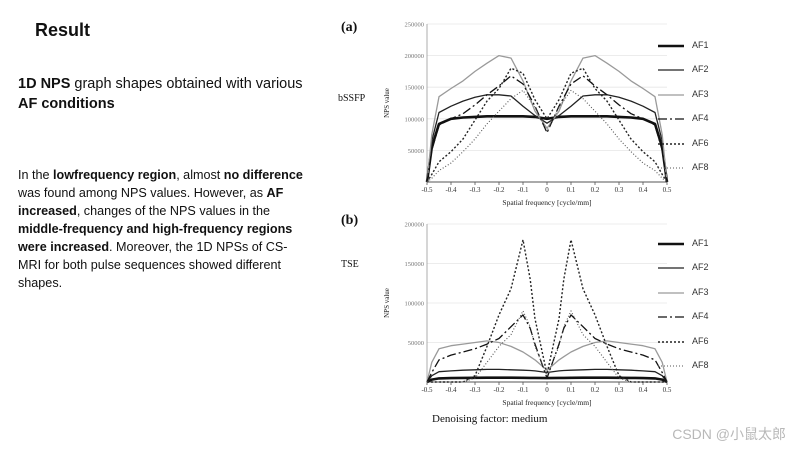  What do you see at coordinates (63, 30) in the screenshot?
I see `slide-title: Result` at bounding box center [63, 30].